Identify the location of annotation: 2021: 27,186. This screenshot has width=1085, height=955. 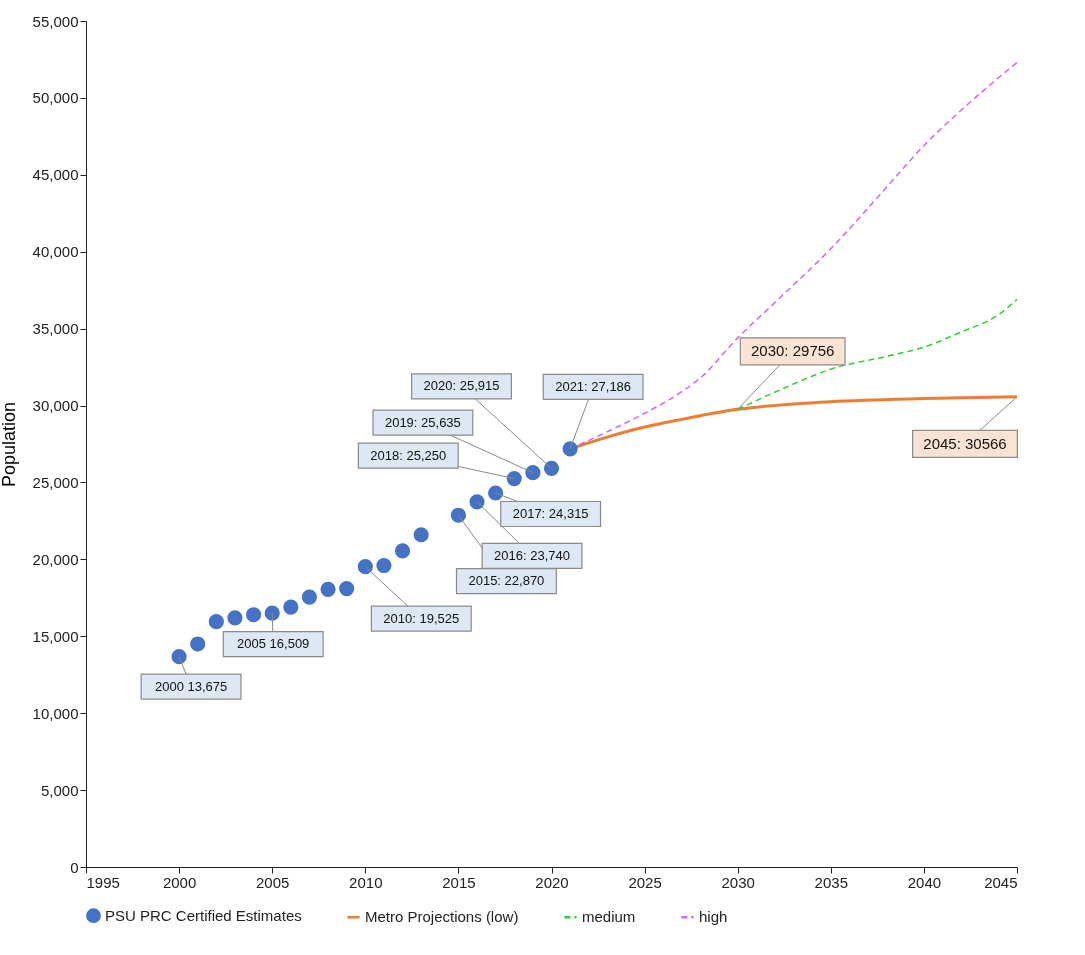
(593, 386).